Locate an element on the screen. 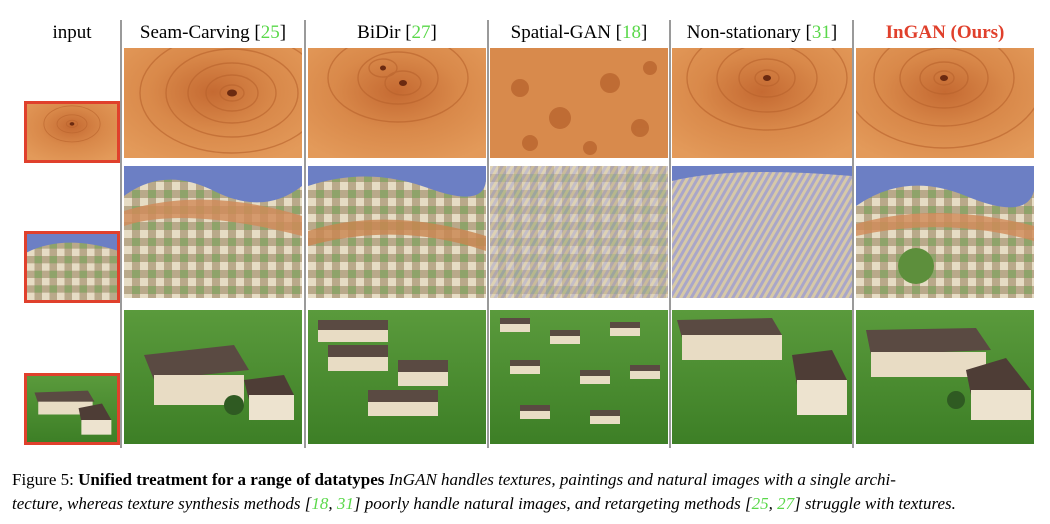  result-bidir-wood is located at coordinates (397, 103).